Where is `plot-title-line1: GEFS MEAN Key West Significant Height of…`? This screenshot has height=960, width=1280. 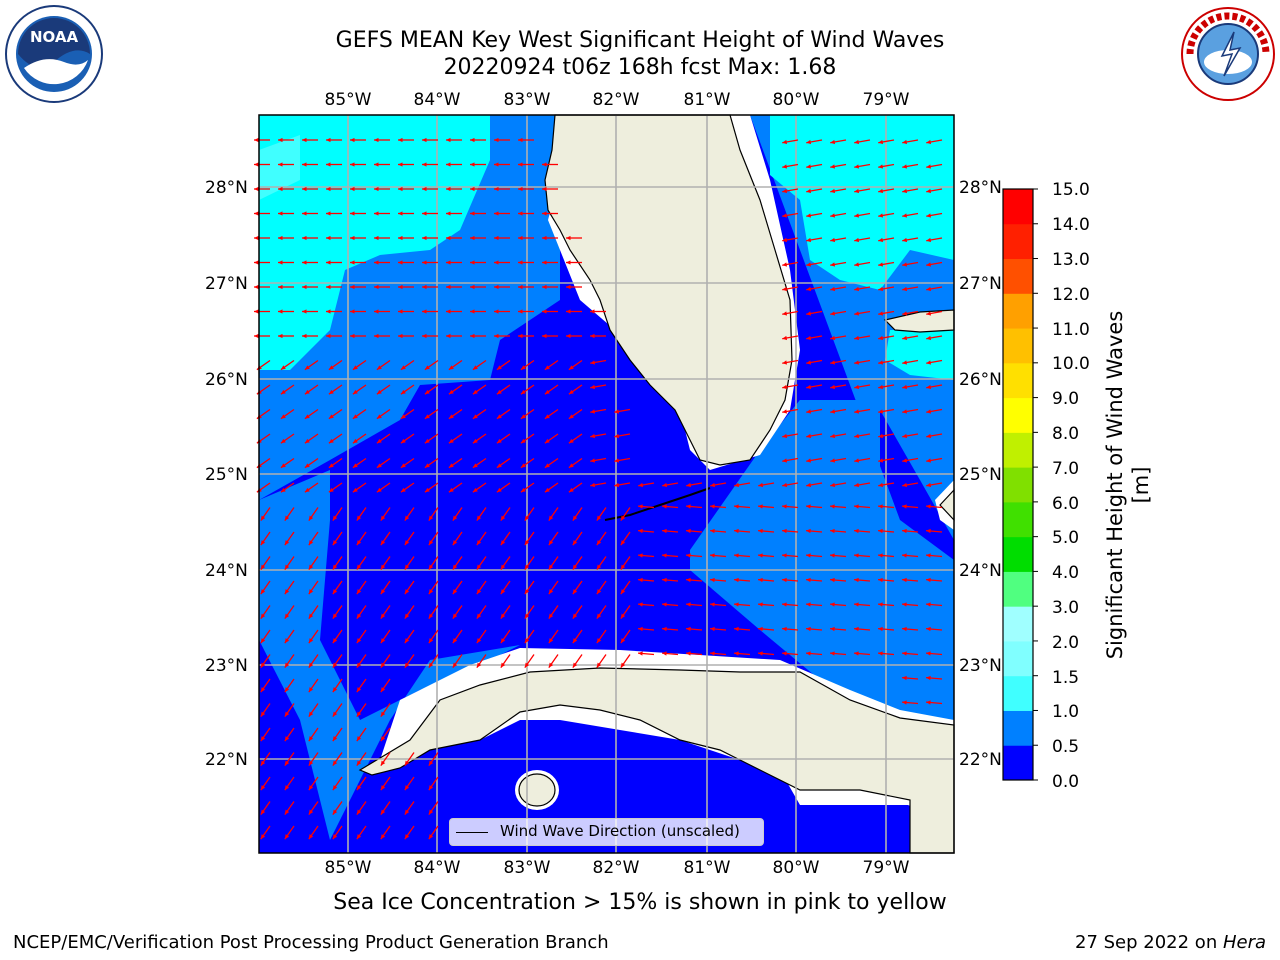 plot-title-line1: GEFS MEAN Key West Significant Height of… is located at coordinates (640, 40).